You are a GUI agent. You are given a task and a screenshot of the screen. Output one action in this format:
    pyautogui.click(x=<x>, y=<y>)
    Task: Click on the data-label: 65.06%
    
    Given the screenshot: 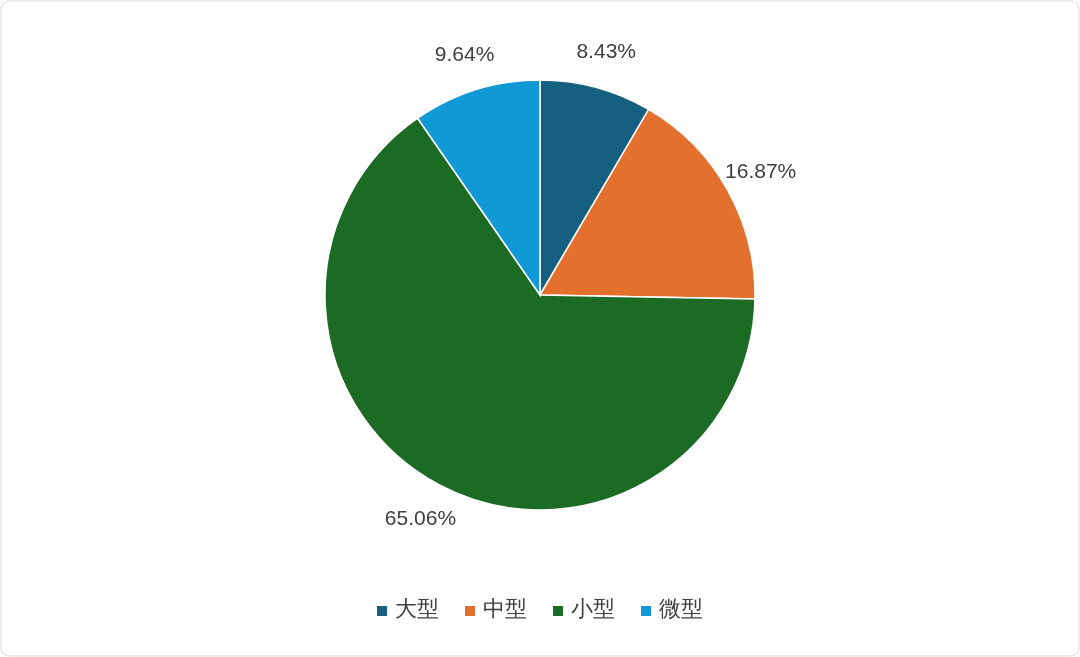 What is the action you would take?
    pyautogui.click(x=420, y=517)
    